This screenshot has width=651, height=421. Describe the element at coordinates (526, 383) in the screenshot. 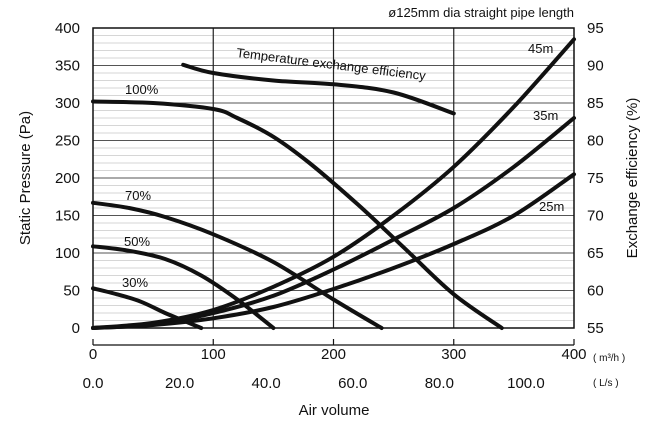

I see `x-secondary-tick-label: 100.0` at that location.